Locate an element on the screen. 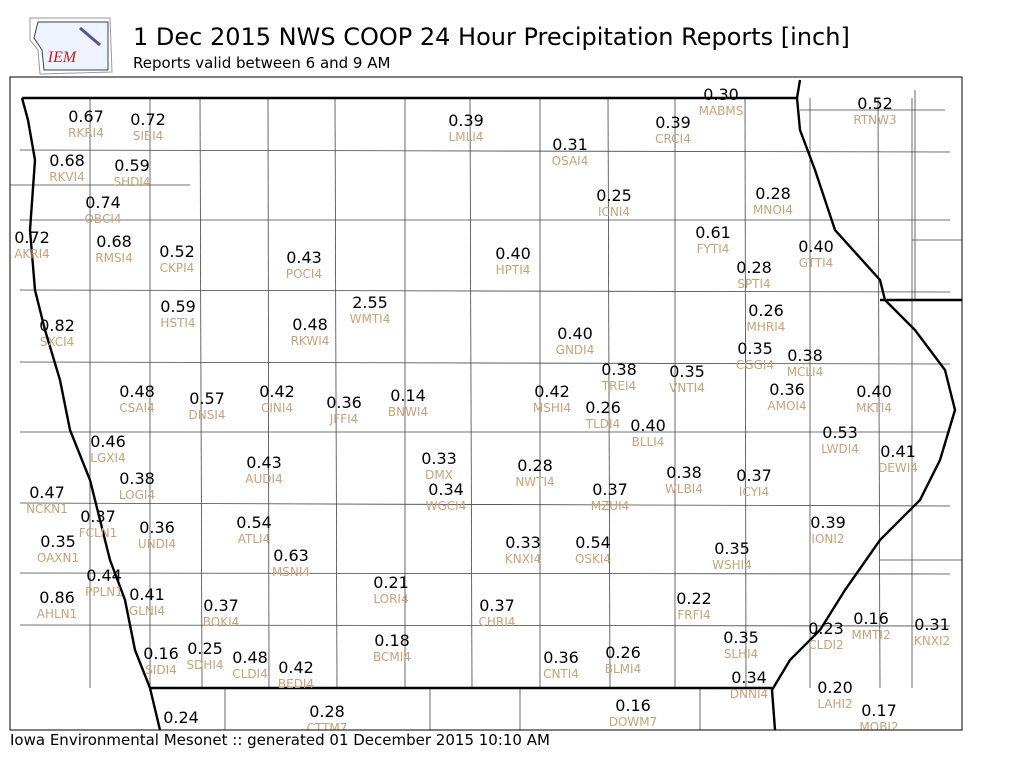 The height and width of the screenshot is (768, 1024). station-value: 0.53 is located at coordinates (840, 432).